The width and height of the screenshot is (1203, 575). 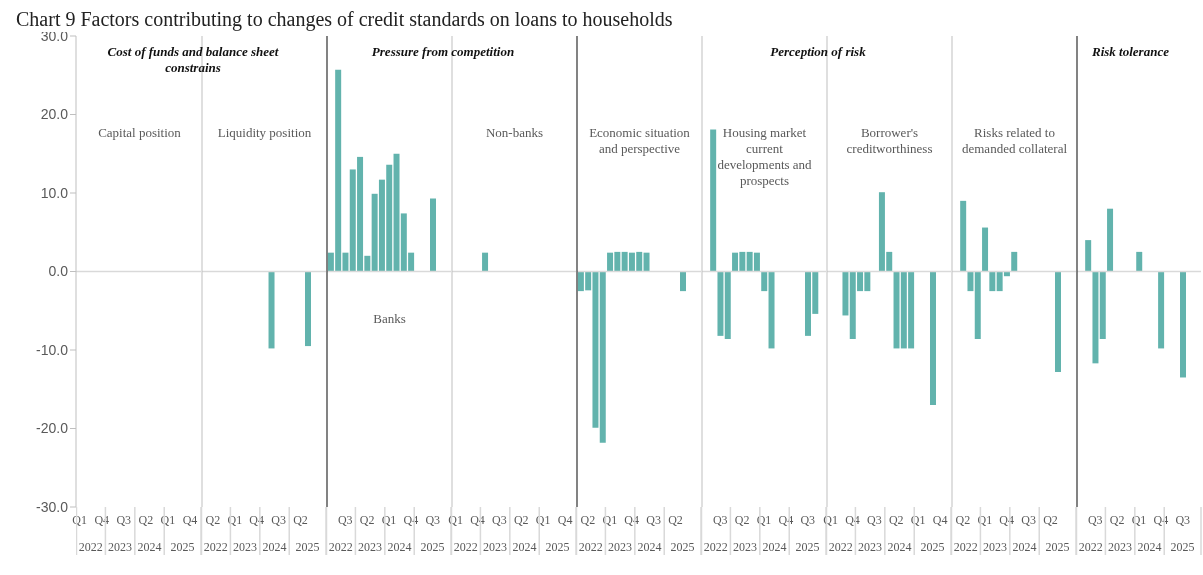 I want to click on text: Risks related to demanded collateral, so click(x=1014, y=141).